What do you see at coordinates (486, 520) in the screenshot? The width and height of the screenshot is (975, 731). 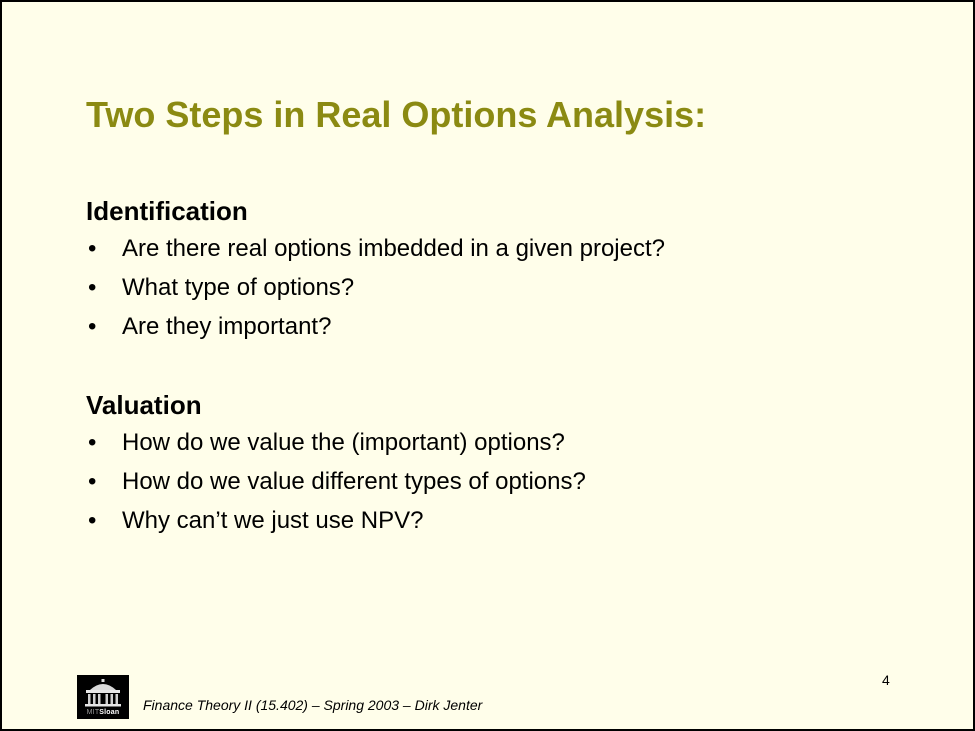 I see `bullet-item: • Why can’t we just use NPV?` at bounding box center [486, 520].